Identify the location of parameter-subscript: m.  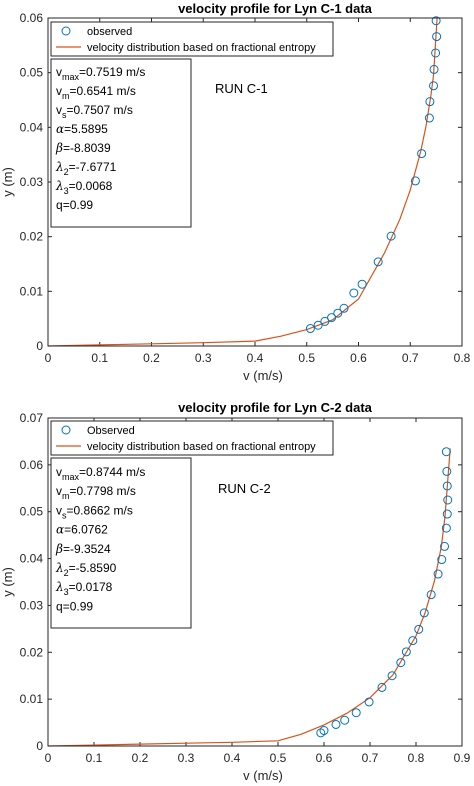
(66, 96).